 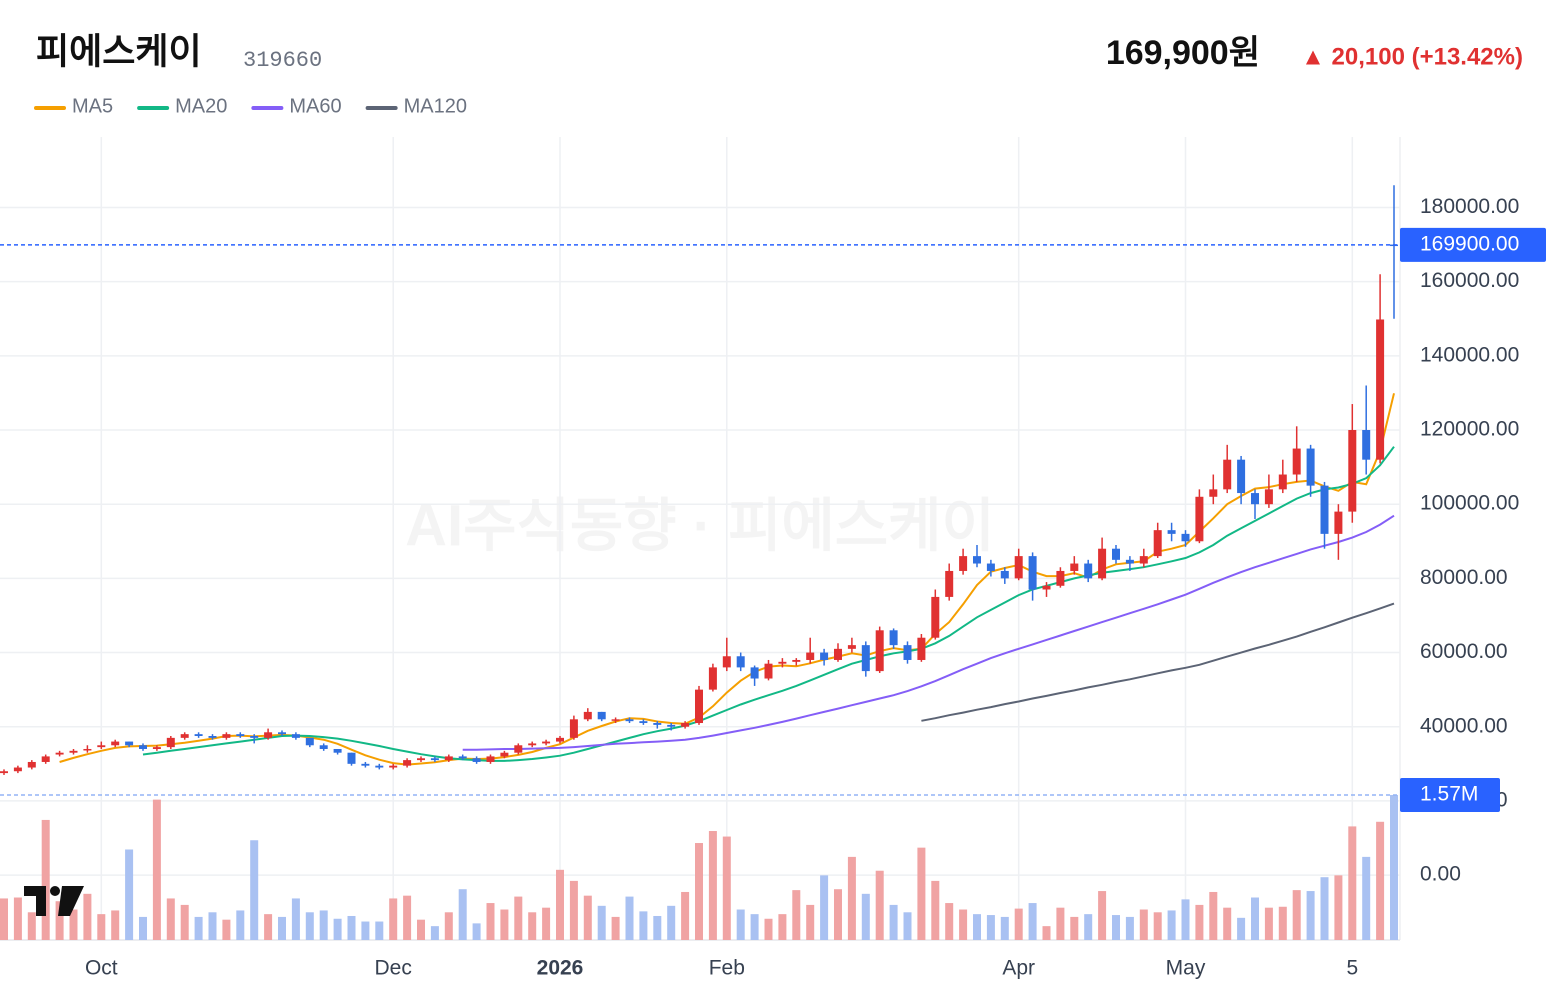 I want to click on x-tick-label: Apr, so click(x=1018, y=968).